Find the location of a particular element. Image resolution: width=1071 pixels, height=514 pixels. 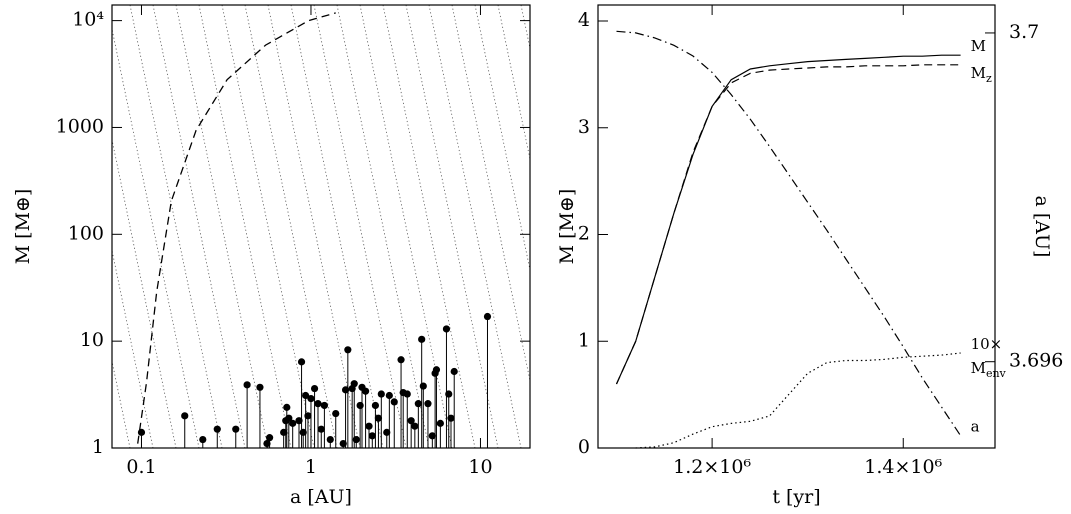

x-tick-label: 1 is located at coordinates (311, 467).